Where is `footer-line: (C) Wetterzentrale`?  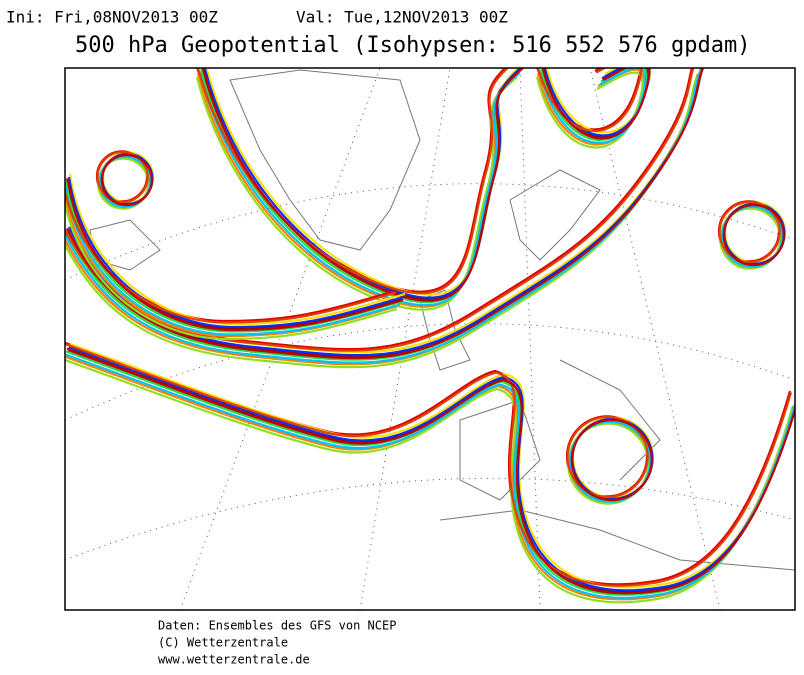
footer-line: (C) Wetterzentrale is located at coordinates (223, 643).